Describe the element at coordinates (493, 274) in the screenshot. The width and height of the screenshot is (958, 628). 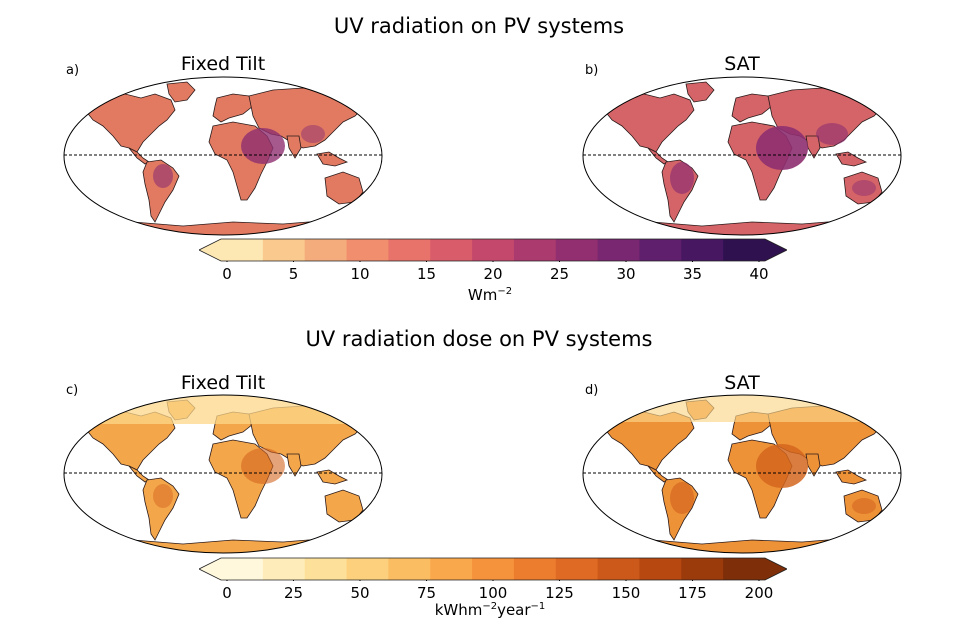
I see `colorbar-top-tick-label: 20` at that location.